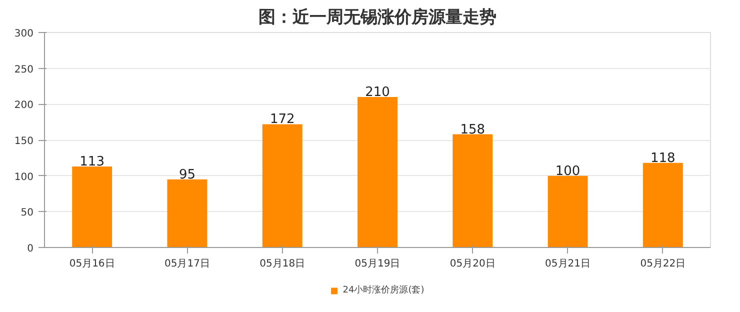 The width and height of the screenshot is (740, 312). Describe the element at coordinates (377, 264) in the screenshot. I see `x-tick-label: 05月19日` at that location.